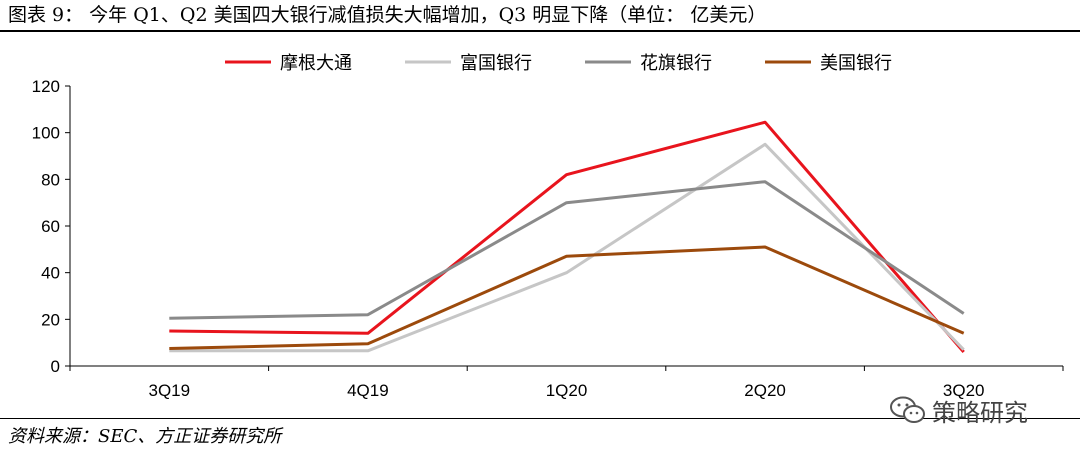 This screenshot has width=1080, height=457. Describe the element at coordinates (55, 366) in the screenshot. I see `y-tick-label: 0` at that location.